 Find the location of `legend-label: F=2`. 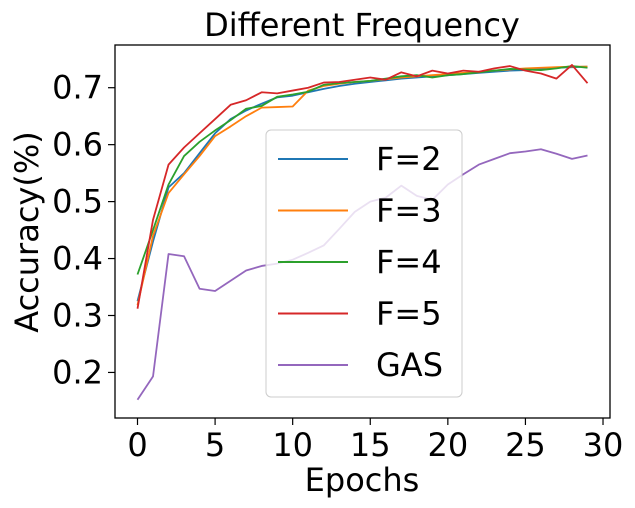

legend-label: F=2 is located at coordinates (409, 159).